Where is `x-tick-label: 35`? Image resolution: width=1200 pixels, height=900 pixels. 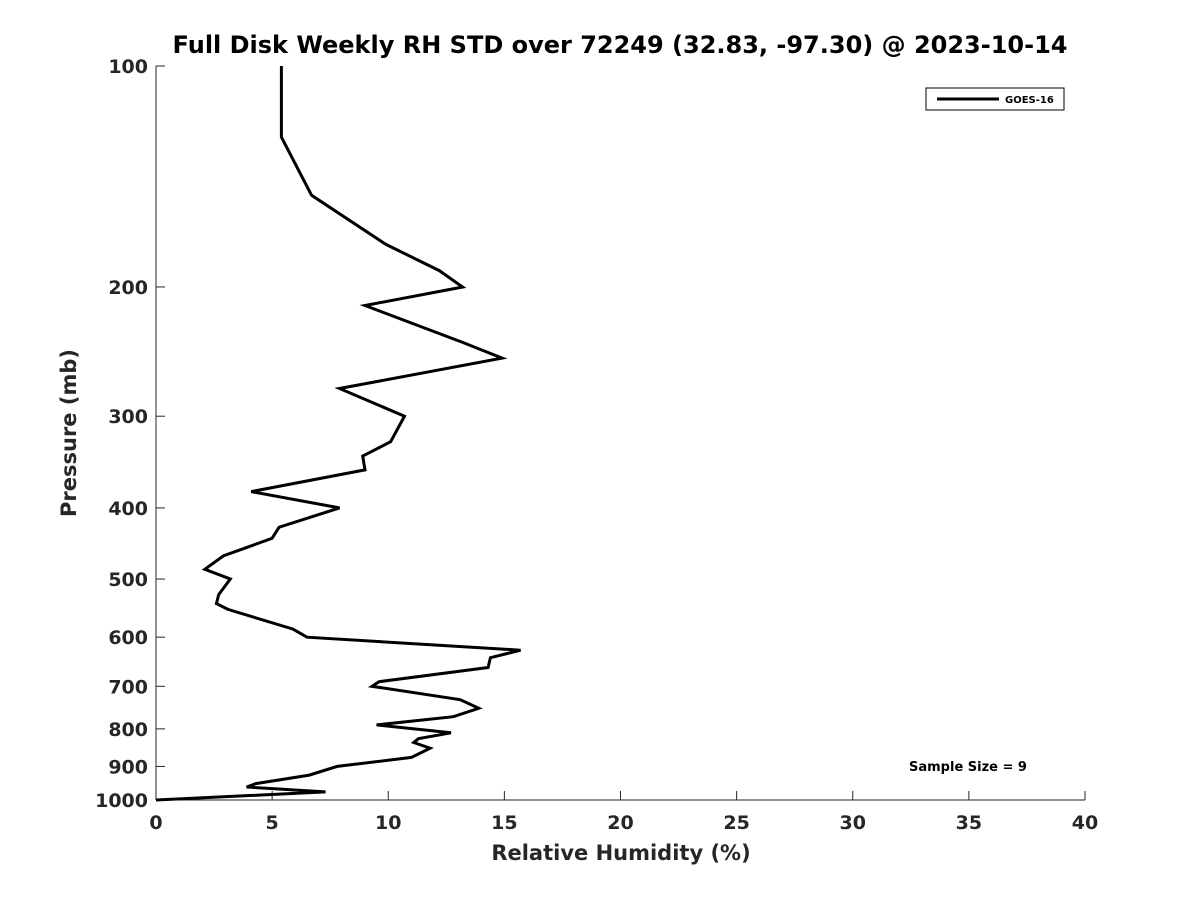 x-tick-label: 35 is located at coordinates (969, 823).